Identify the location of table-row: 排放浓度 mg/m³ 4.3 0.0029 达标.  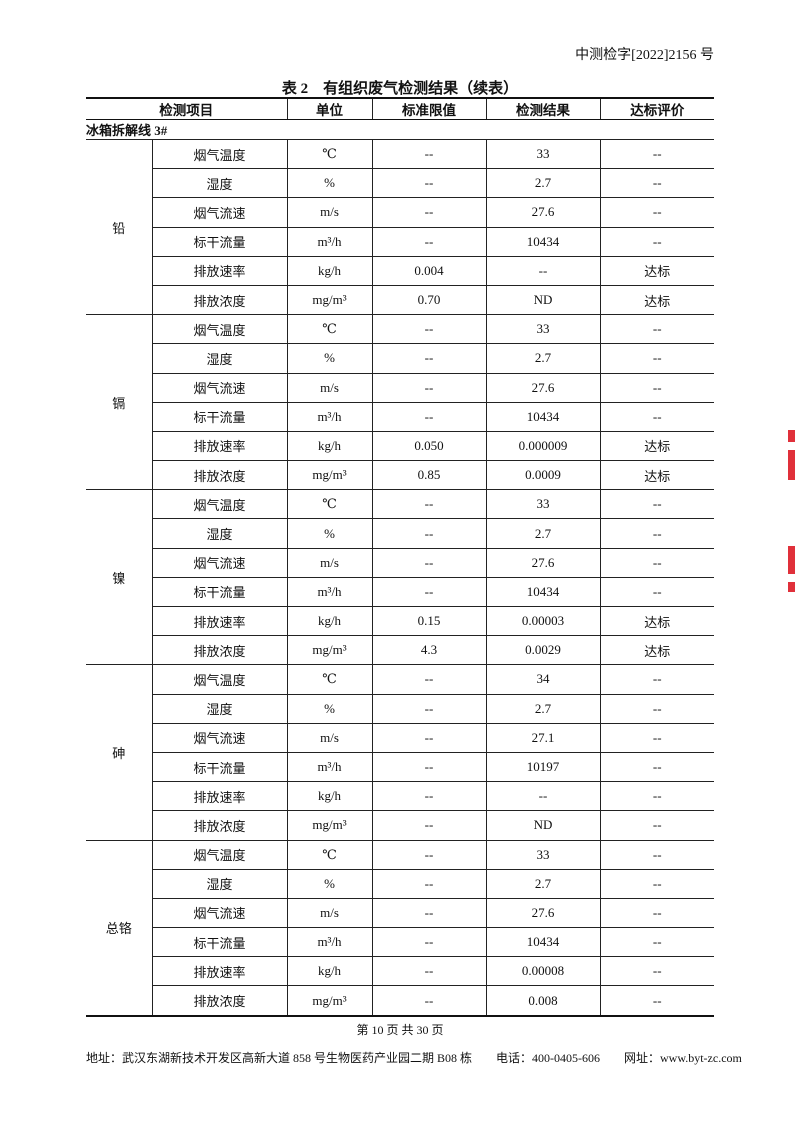
(400, 650).